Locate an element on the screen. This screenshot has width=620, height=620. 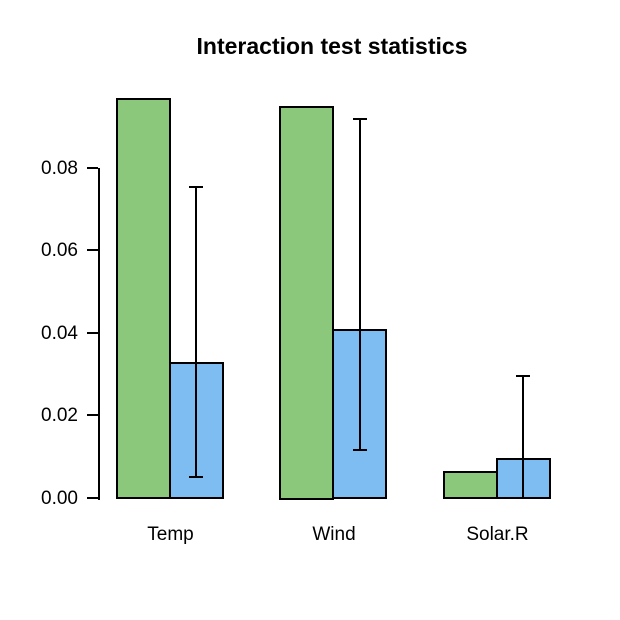
error-bar-line-solar-r is located at coordinates (523, 436).